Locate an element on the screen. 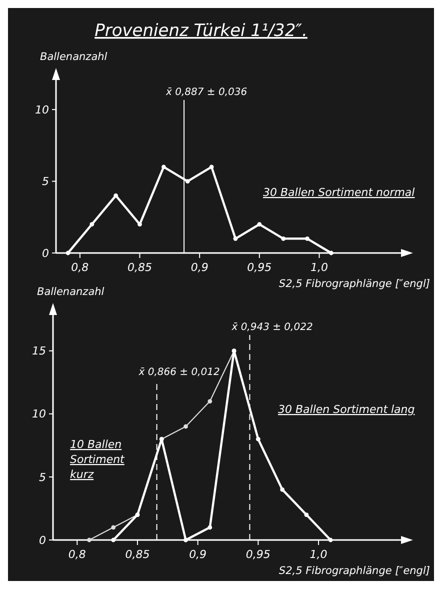 This screenshot has height=589, width=442. y-tick-label: 15 is located at coordinates (39, 351).